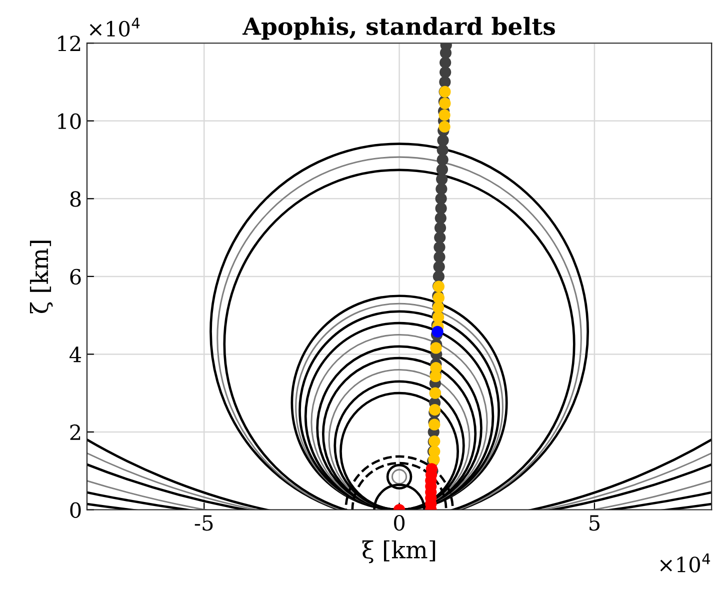 The height and width of the screenshot is (599, 713). Describe the element at coordinates (69, 44) in the screenshot. I see `y-tick-label: 12` at that location.